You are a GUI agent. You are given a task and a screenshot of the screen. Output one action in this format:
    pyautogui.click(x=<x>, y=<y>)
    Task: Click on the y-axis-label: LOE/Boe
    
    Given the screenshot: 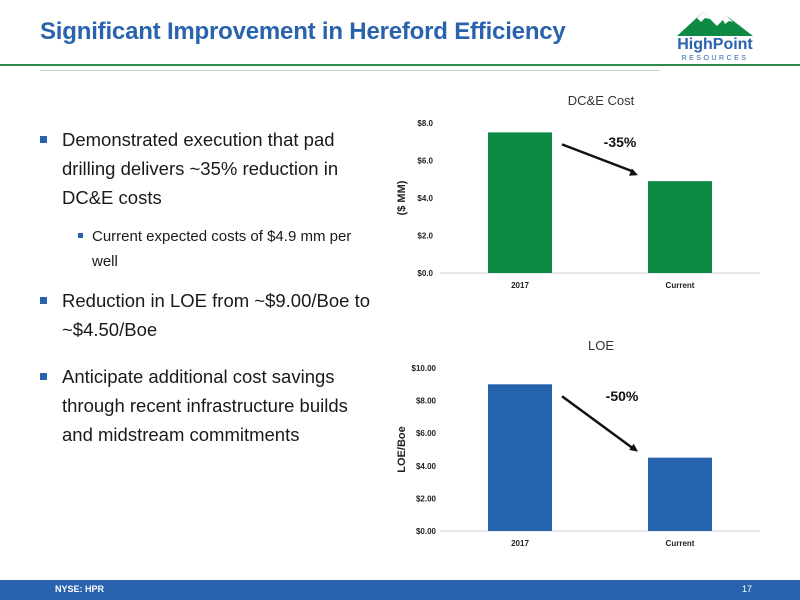 What is the action you would take?
    pyautogui.click(x=402, y=449)
    